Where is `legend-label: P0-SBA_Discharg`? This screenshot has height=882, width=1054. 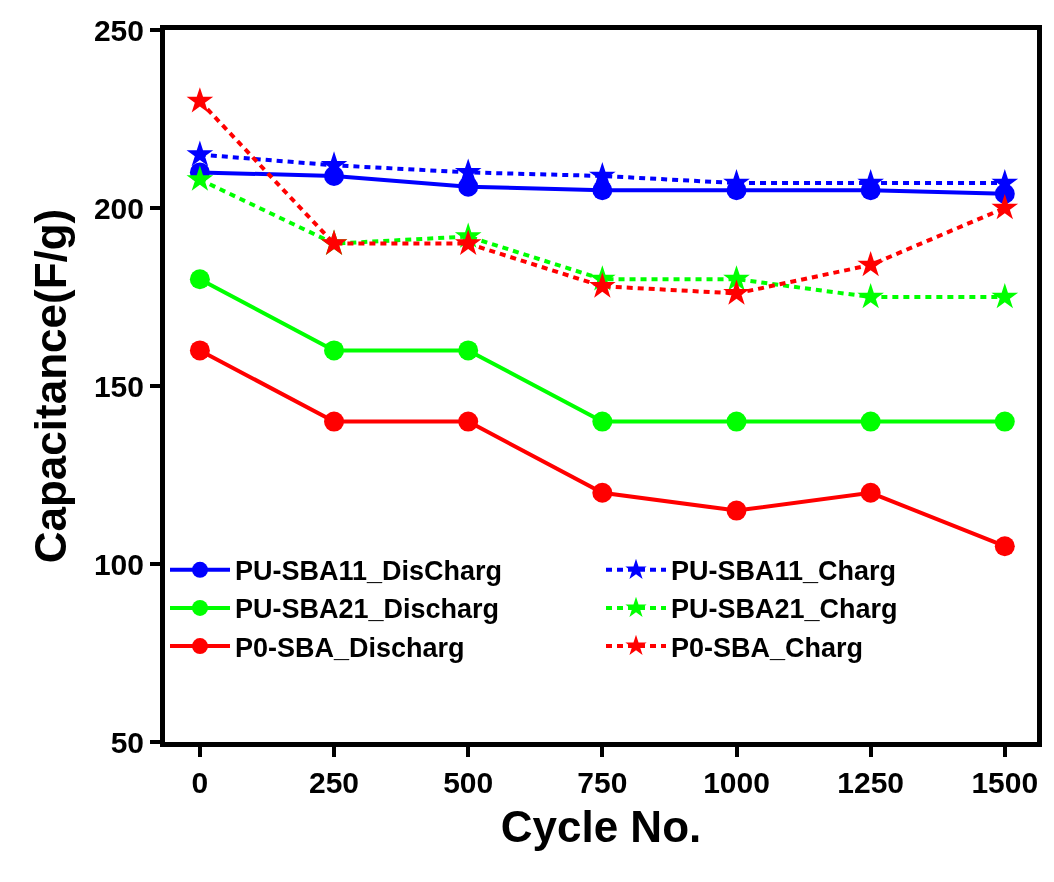
legend-label: P0-SBA_Discharg is located at coordinates (350, 647).